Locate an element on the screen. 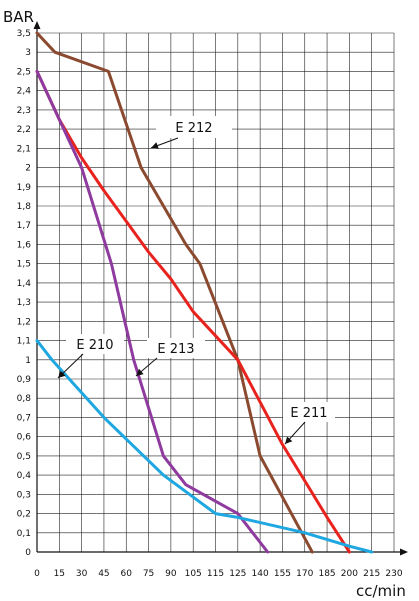  y-tick-label: 0,2 is located at coordinates (24, 515).